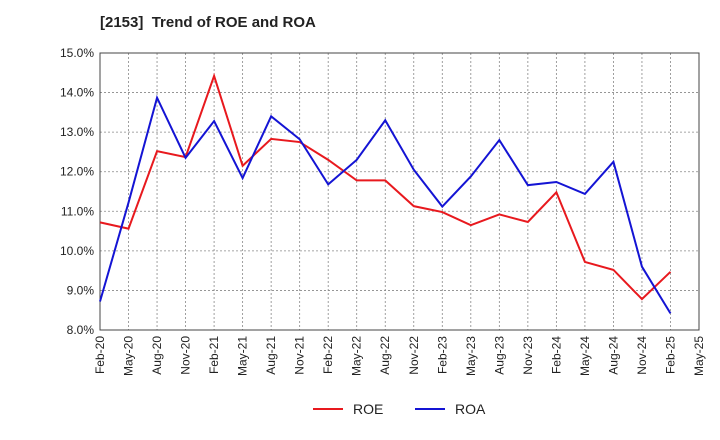  I want to click on y-tick-label: 10.0%, so click(77, 251).